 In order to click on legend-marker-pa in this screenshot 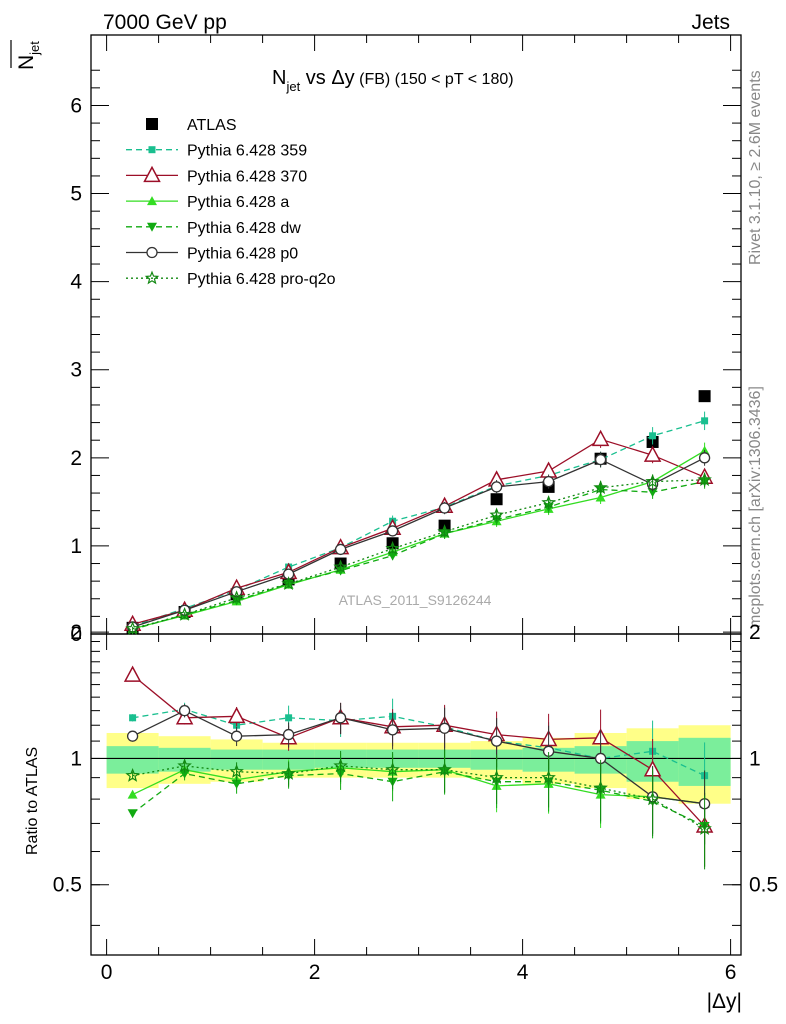, I will do `click(152, 201)`.